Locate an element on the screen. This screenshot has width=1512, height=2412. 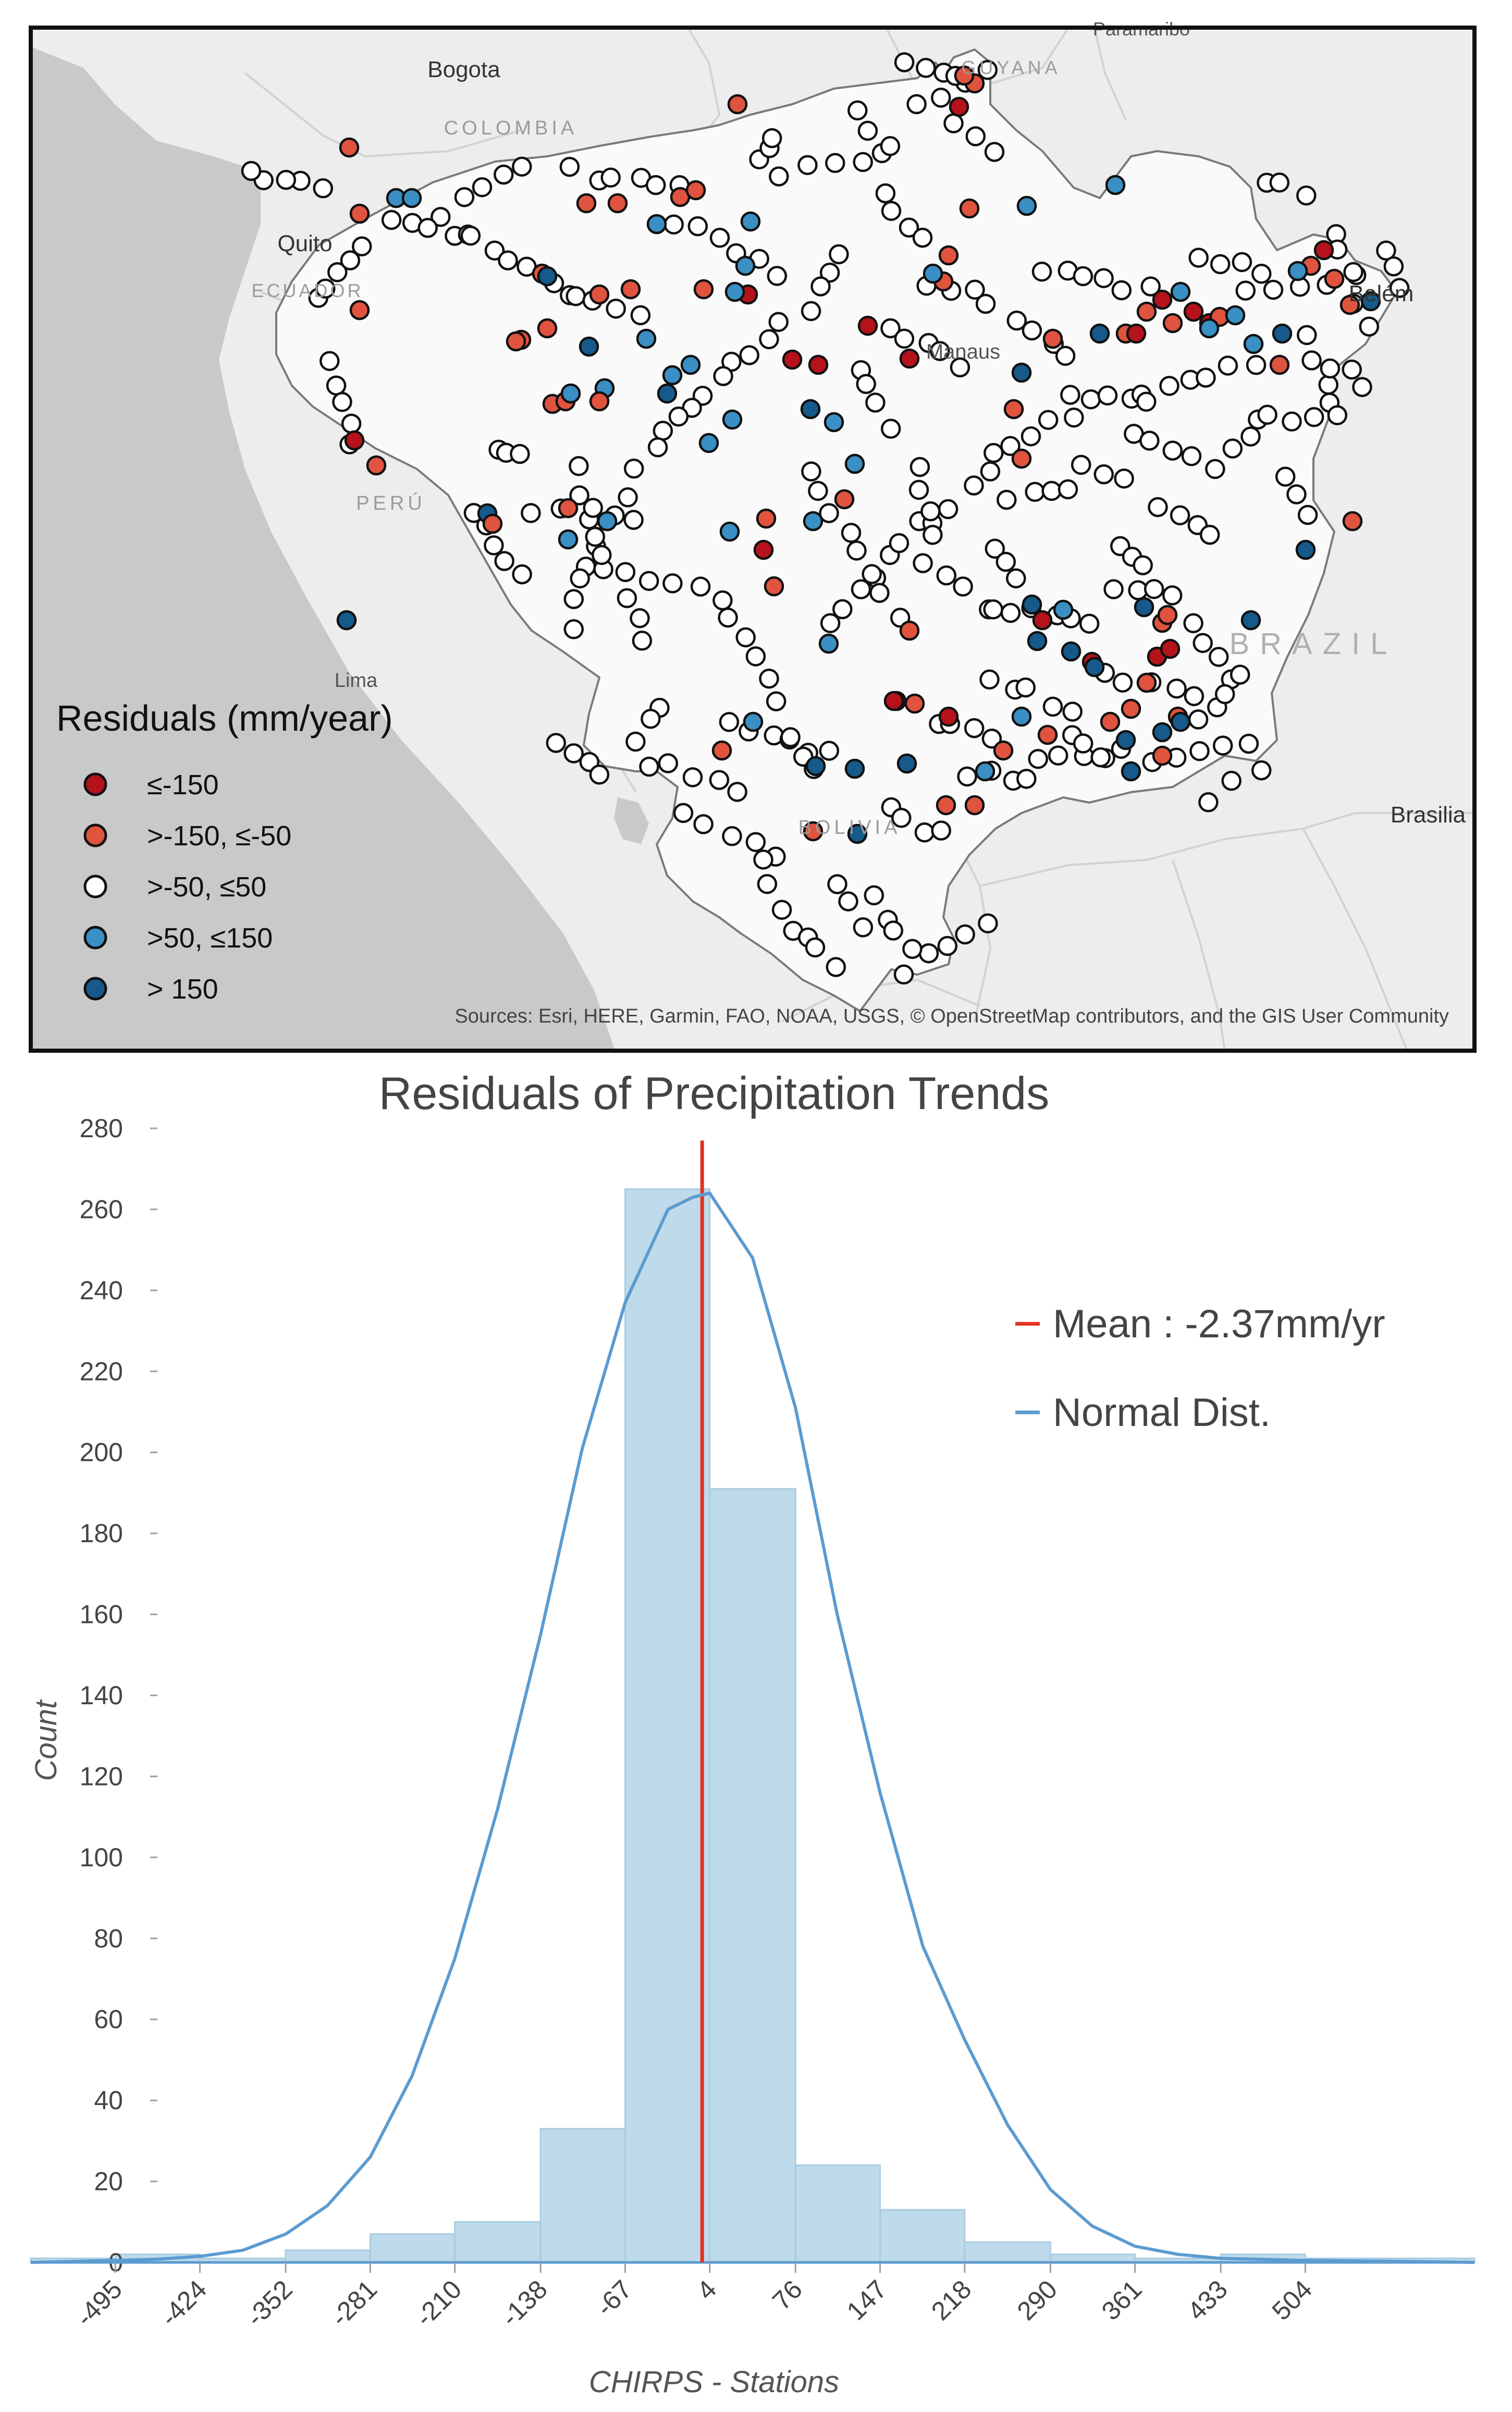
label-ecuador: ECUADOR is located at coordinates (307, 290).